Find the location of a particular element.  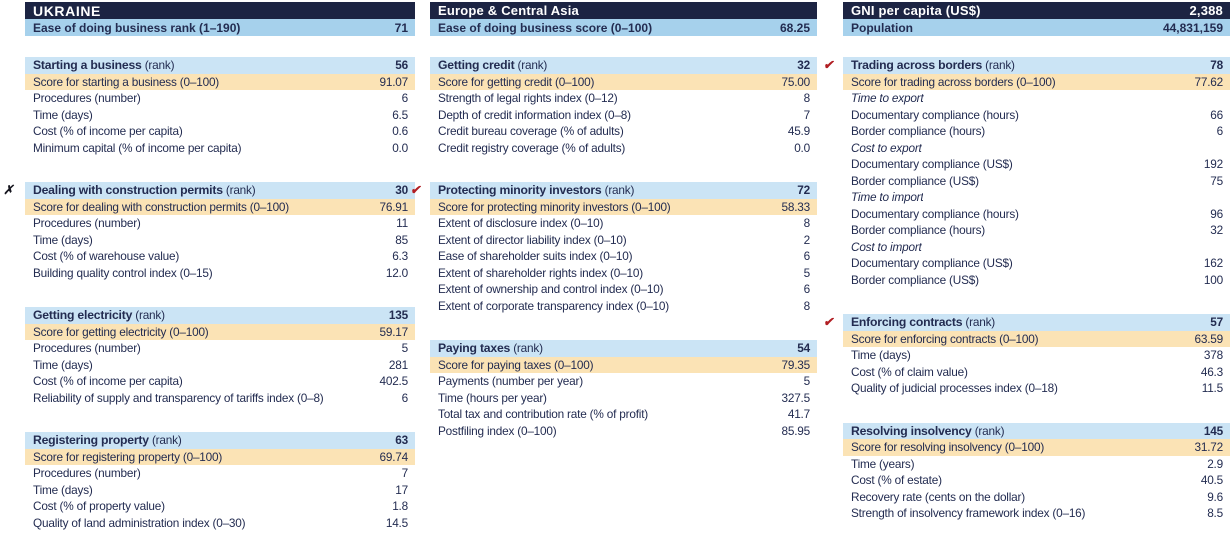

section-header-row: Resolving insolvency (rank) 145 is located at coordinates (1036, 430).